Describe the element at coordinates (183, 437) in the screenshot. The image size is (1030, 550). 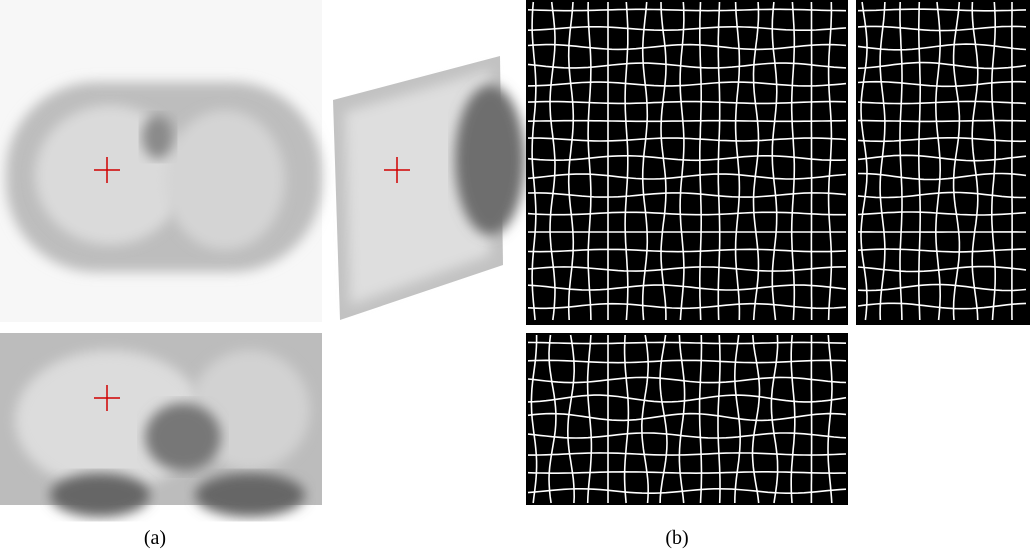
I see `coronal-heart` at that location.